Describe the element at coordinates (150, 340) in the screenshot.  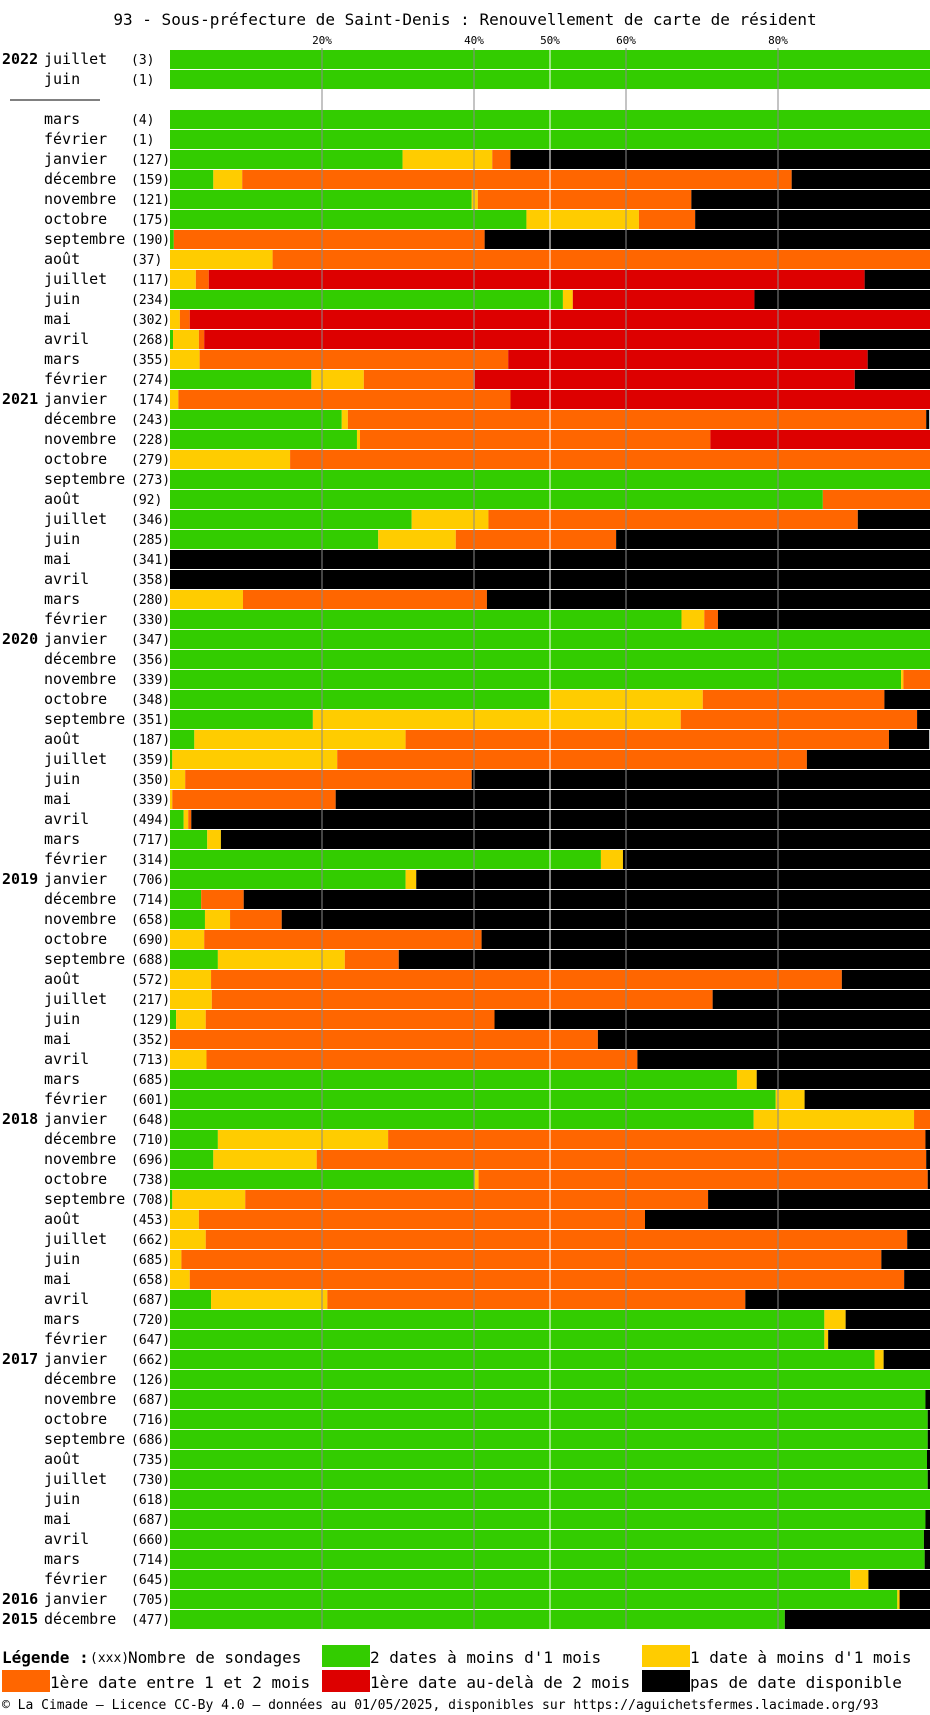
I see `survey-count: (268)` at that location.